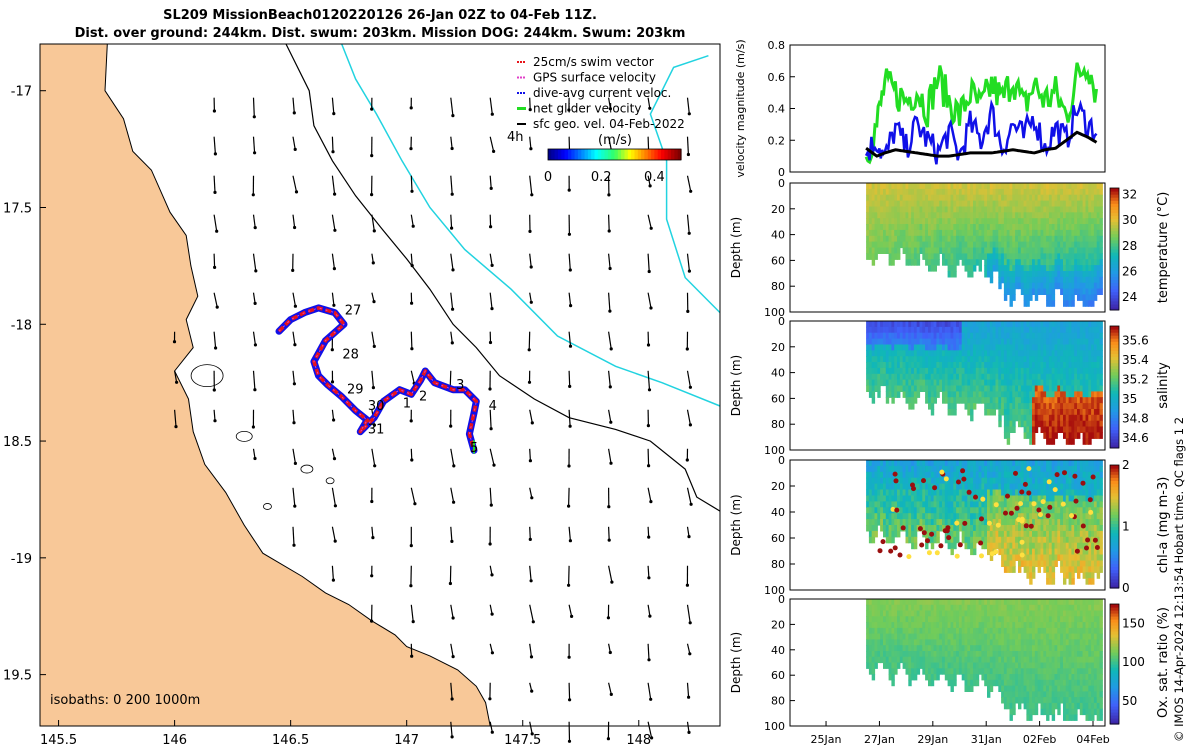  What do you see at coordinates (653, 154) in the screenshot?
I see `map-colorbar-cell` at bounding box center [653, 154].